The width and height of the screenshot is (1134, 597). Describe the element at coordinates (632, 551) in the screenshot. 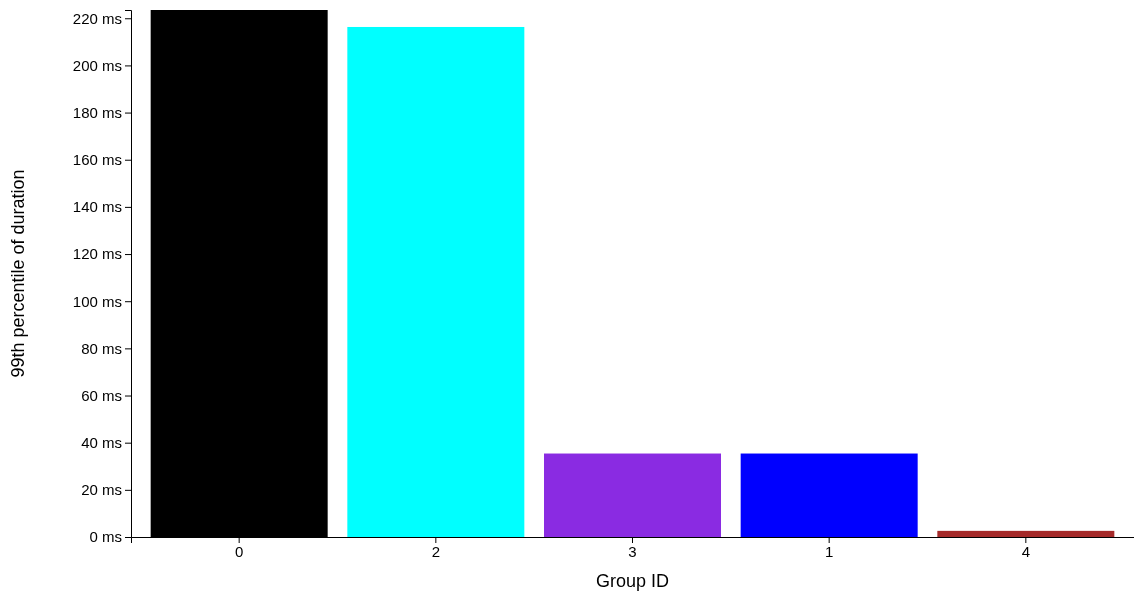

I see `x-tick-label: 3` at that location.